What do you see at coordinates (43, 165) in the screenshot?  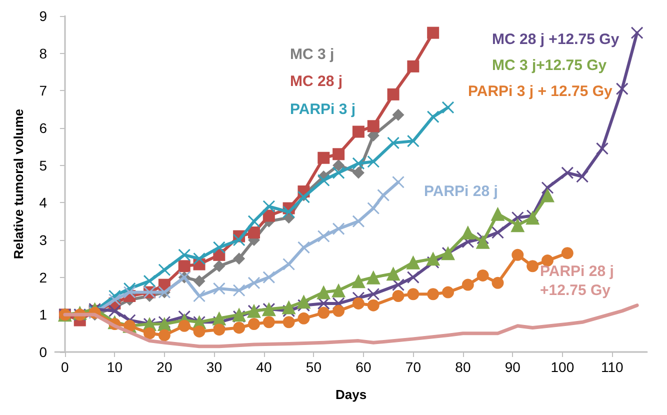 I see `y-tick-label: 5` at bounding box center [43, 165].